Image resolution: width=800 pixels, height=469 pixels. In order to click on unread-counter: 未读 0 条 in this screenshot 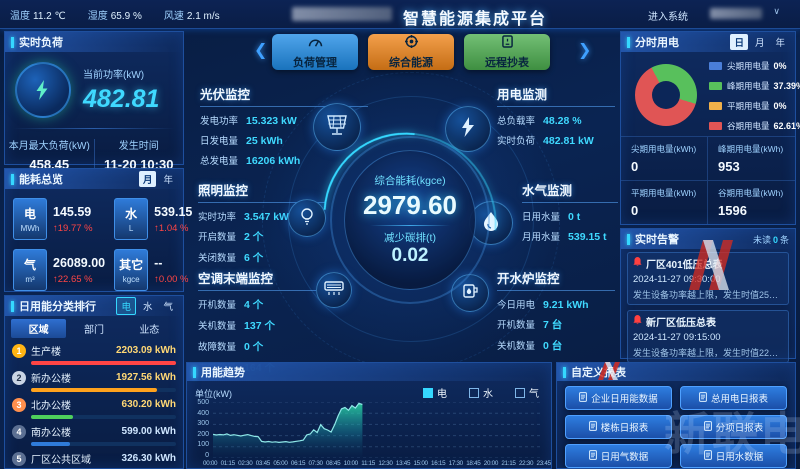, I will do `click(770, 239)`.